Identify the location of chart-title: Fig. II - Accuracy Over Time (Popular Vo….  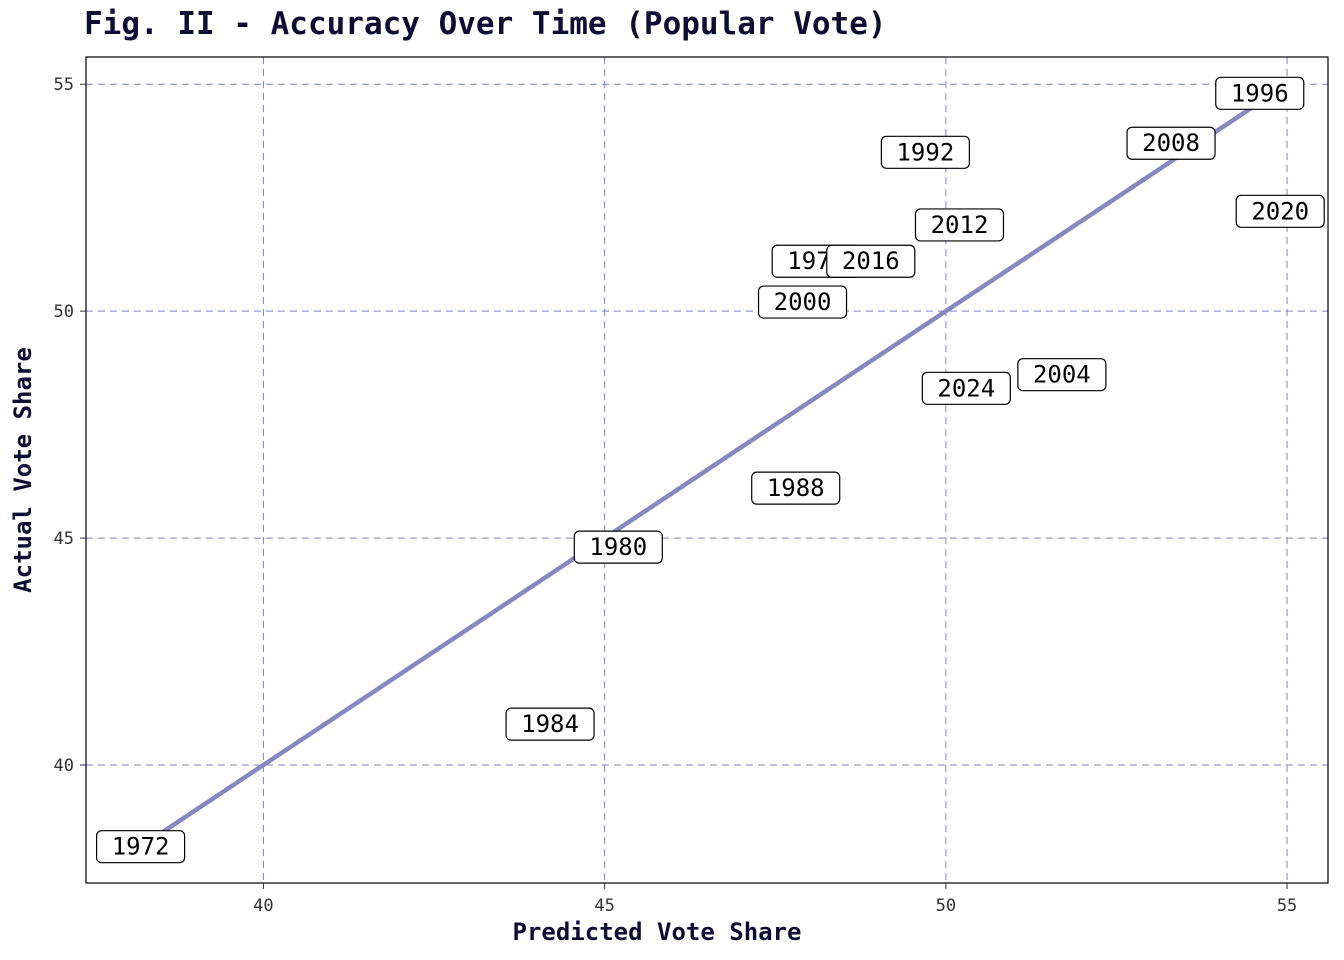
(485, 24).